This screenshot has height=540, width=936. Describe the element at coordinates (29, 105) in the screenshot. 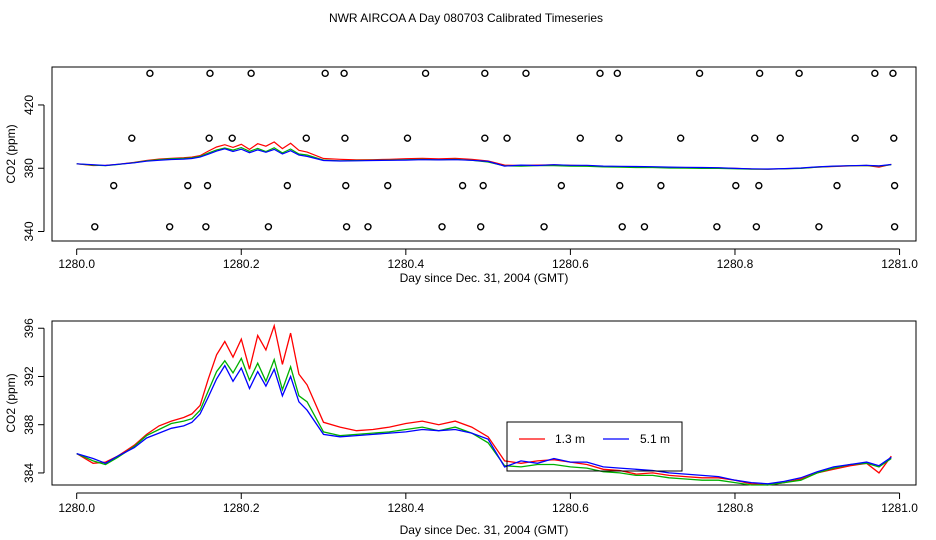

I see `y-tick-label: 420` at that location.